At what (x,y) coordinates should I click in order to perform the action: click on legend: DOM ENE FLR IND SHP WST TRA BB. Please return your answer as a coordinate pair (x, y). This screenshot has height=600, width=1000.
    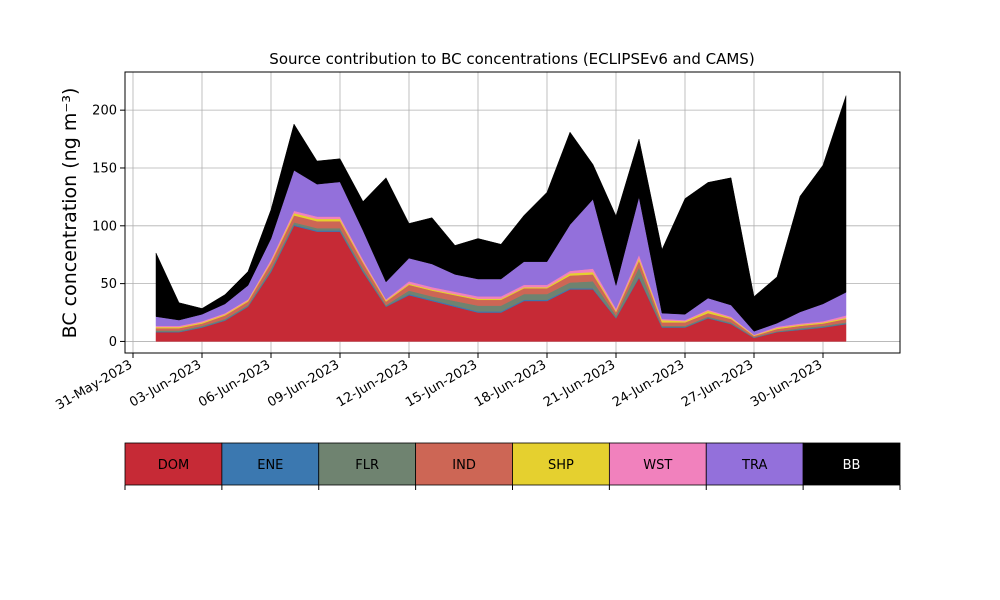
    Looking at the image, I should click on (512, 466).